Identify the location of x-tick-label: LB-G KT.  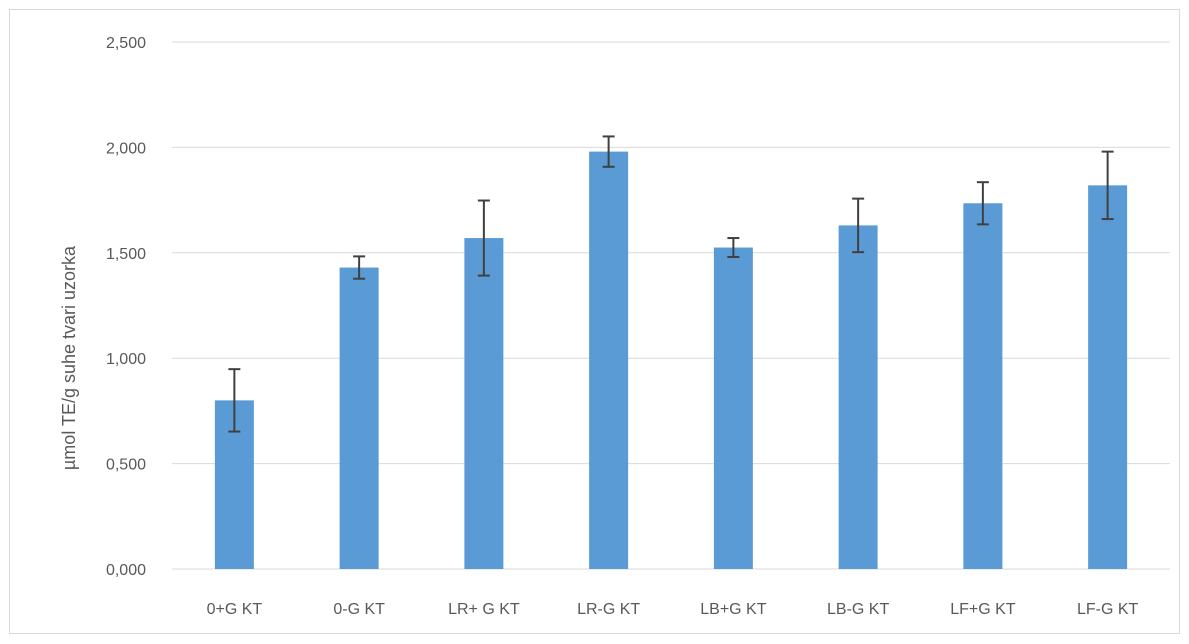
(858, 609).